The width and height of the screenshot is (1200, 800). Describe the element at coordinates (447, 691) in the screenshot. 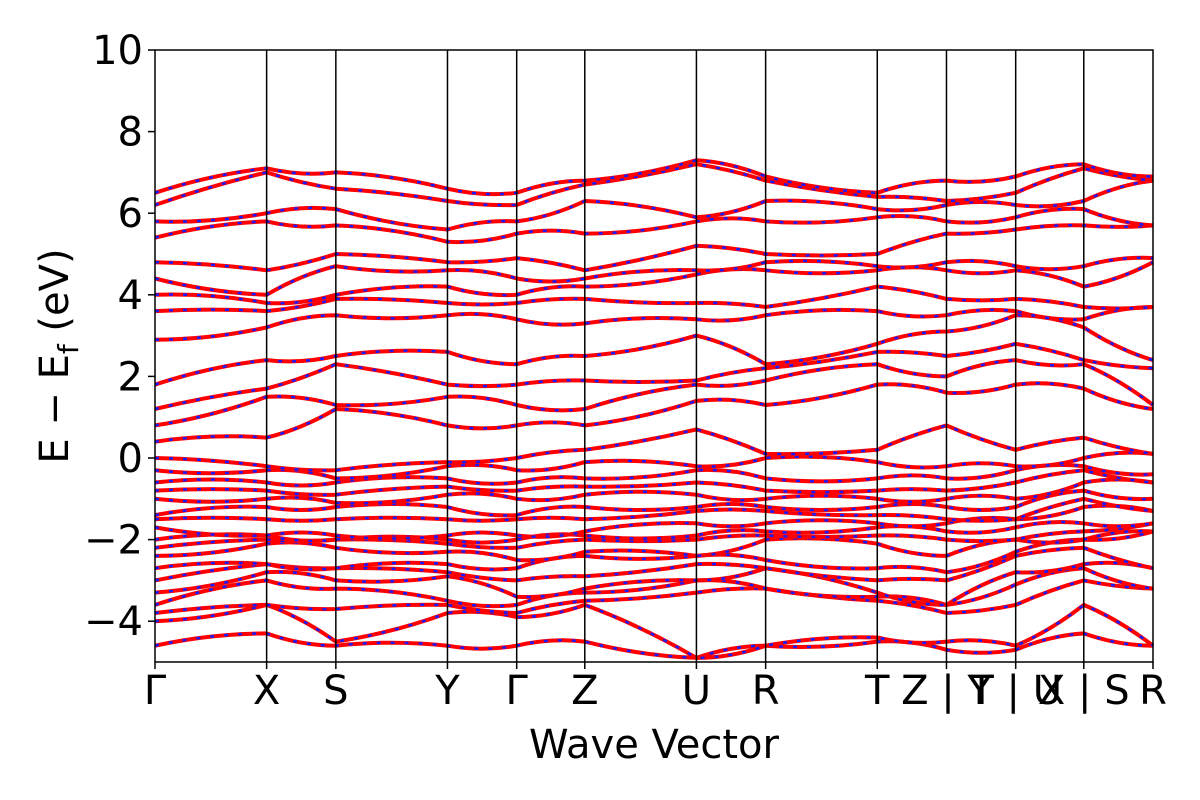

I see `x-tick-label: Y` at that location.